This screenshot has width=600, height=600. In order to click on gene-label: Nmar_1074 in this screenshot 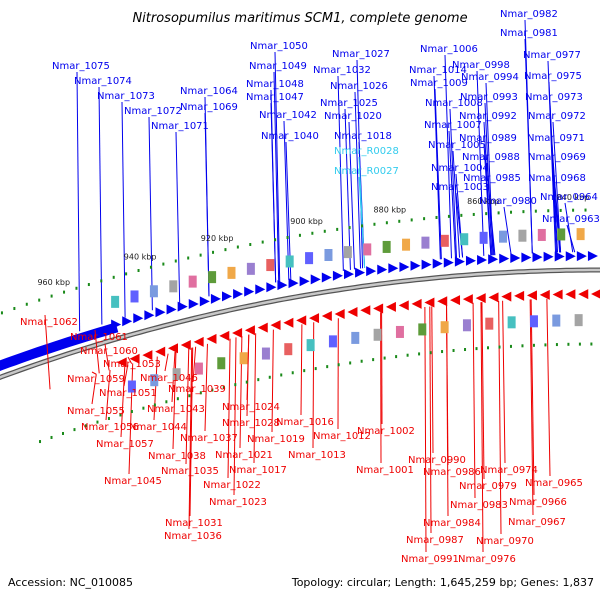, I will do `click(103, 81)`.